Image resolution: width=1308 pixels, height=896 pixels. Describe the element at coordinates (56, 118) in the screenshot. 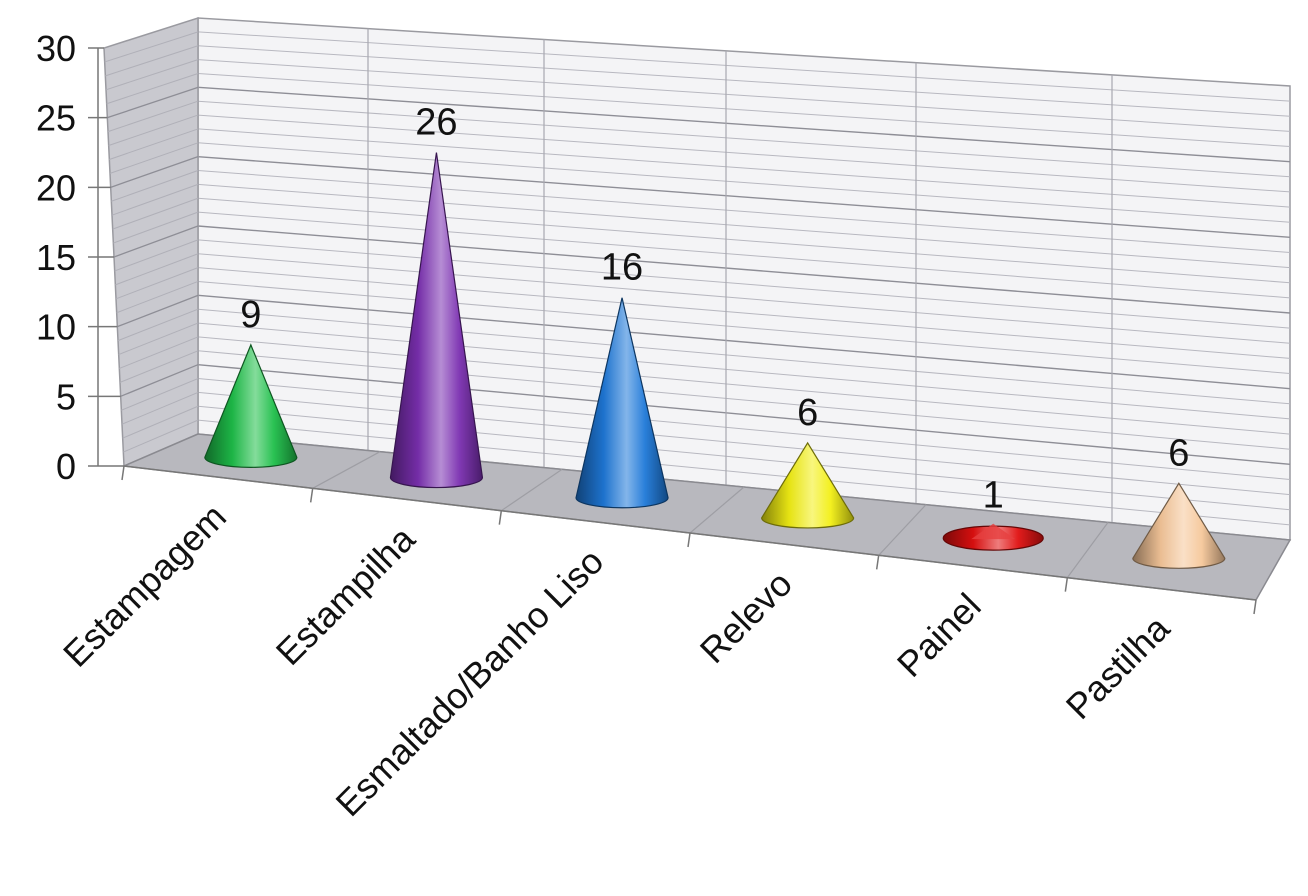

I see `y-tick-label: 25` at that location.